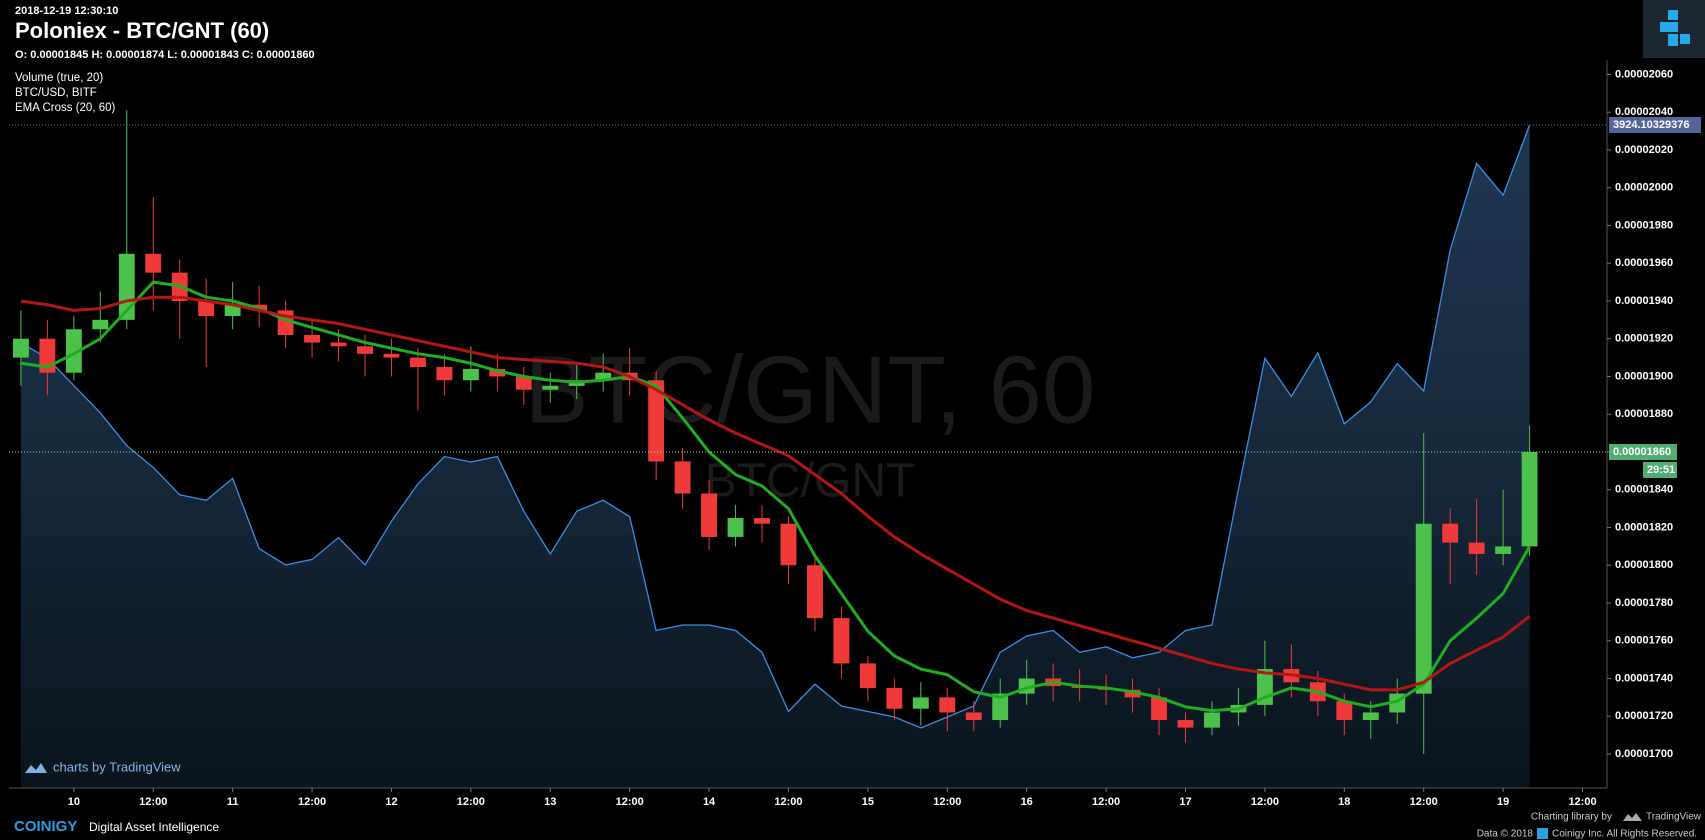  What do you see at coordinates (1644, 188) in the screenshot?
I see `y-tick-label: 0.00002000` at bounding box center [1644, 188].